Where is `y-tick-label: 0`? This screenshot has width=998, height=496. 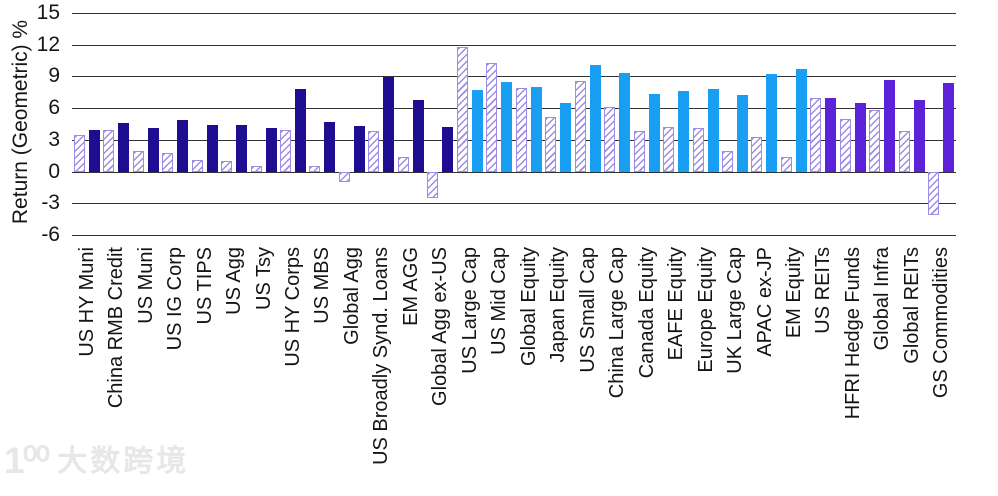 y-tick-label: 0 is located at coordinates (54, 171).